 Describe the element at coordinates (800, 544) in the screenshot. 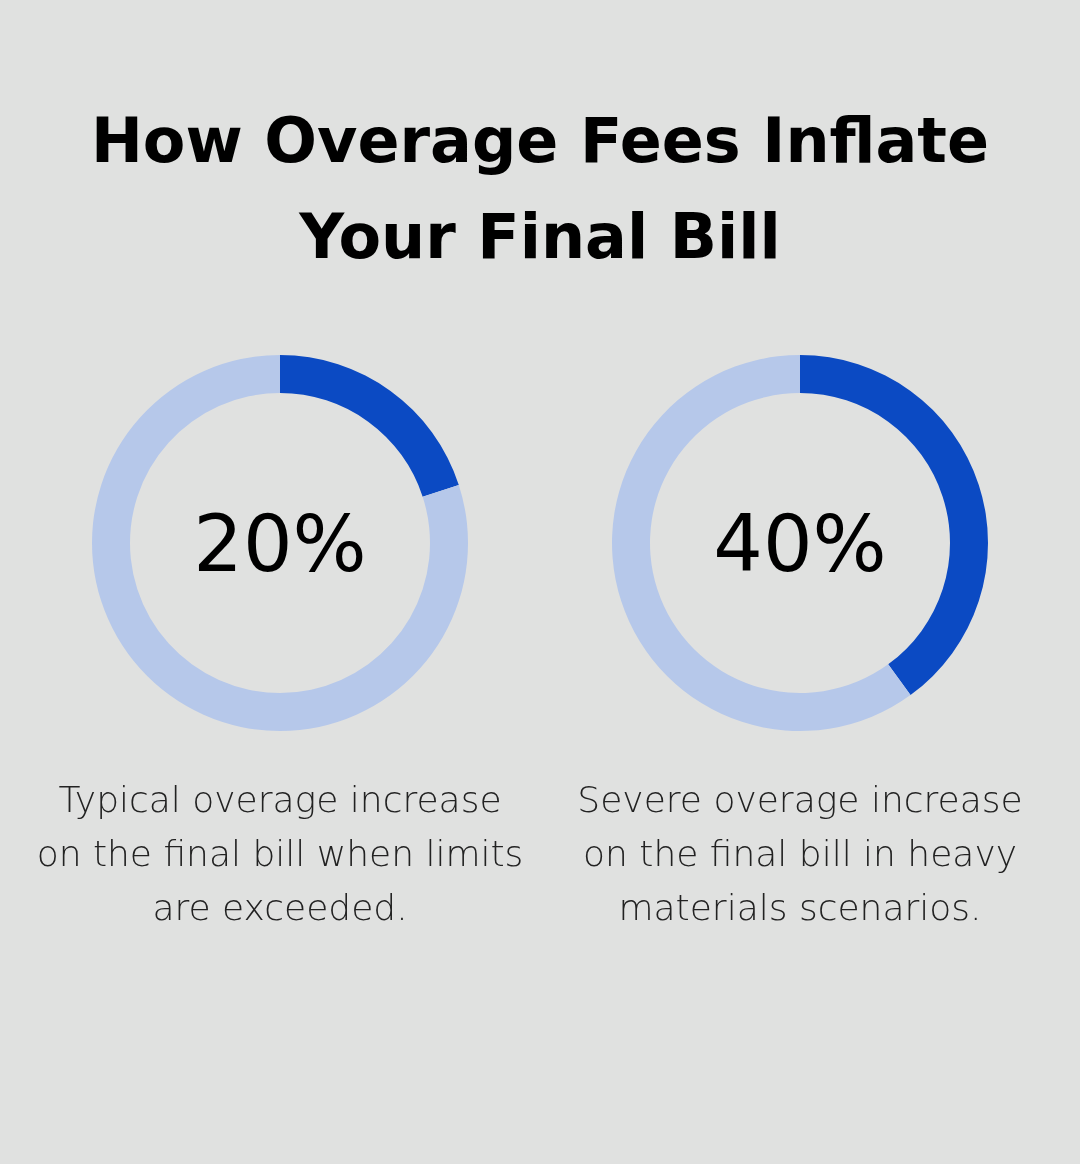

I see `text: 40%` at that location.